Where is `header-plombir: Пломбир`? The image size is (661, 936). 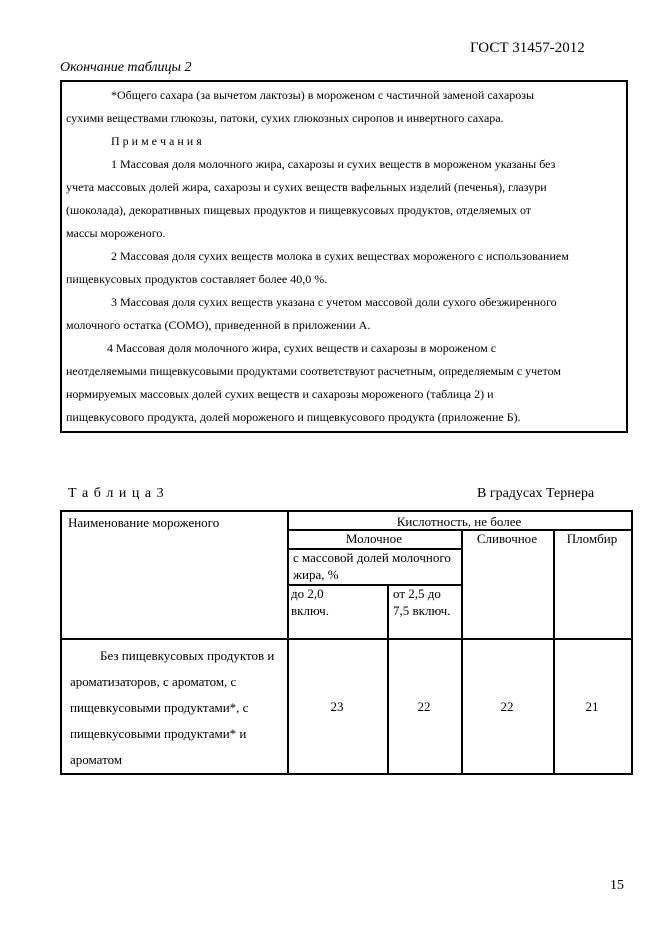 header-plombir: Пломбир is located at coordinates (593, 584).